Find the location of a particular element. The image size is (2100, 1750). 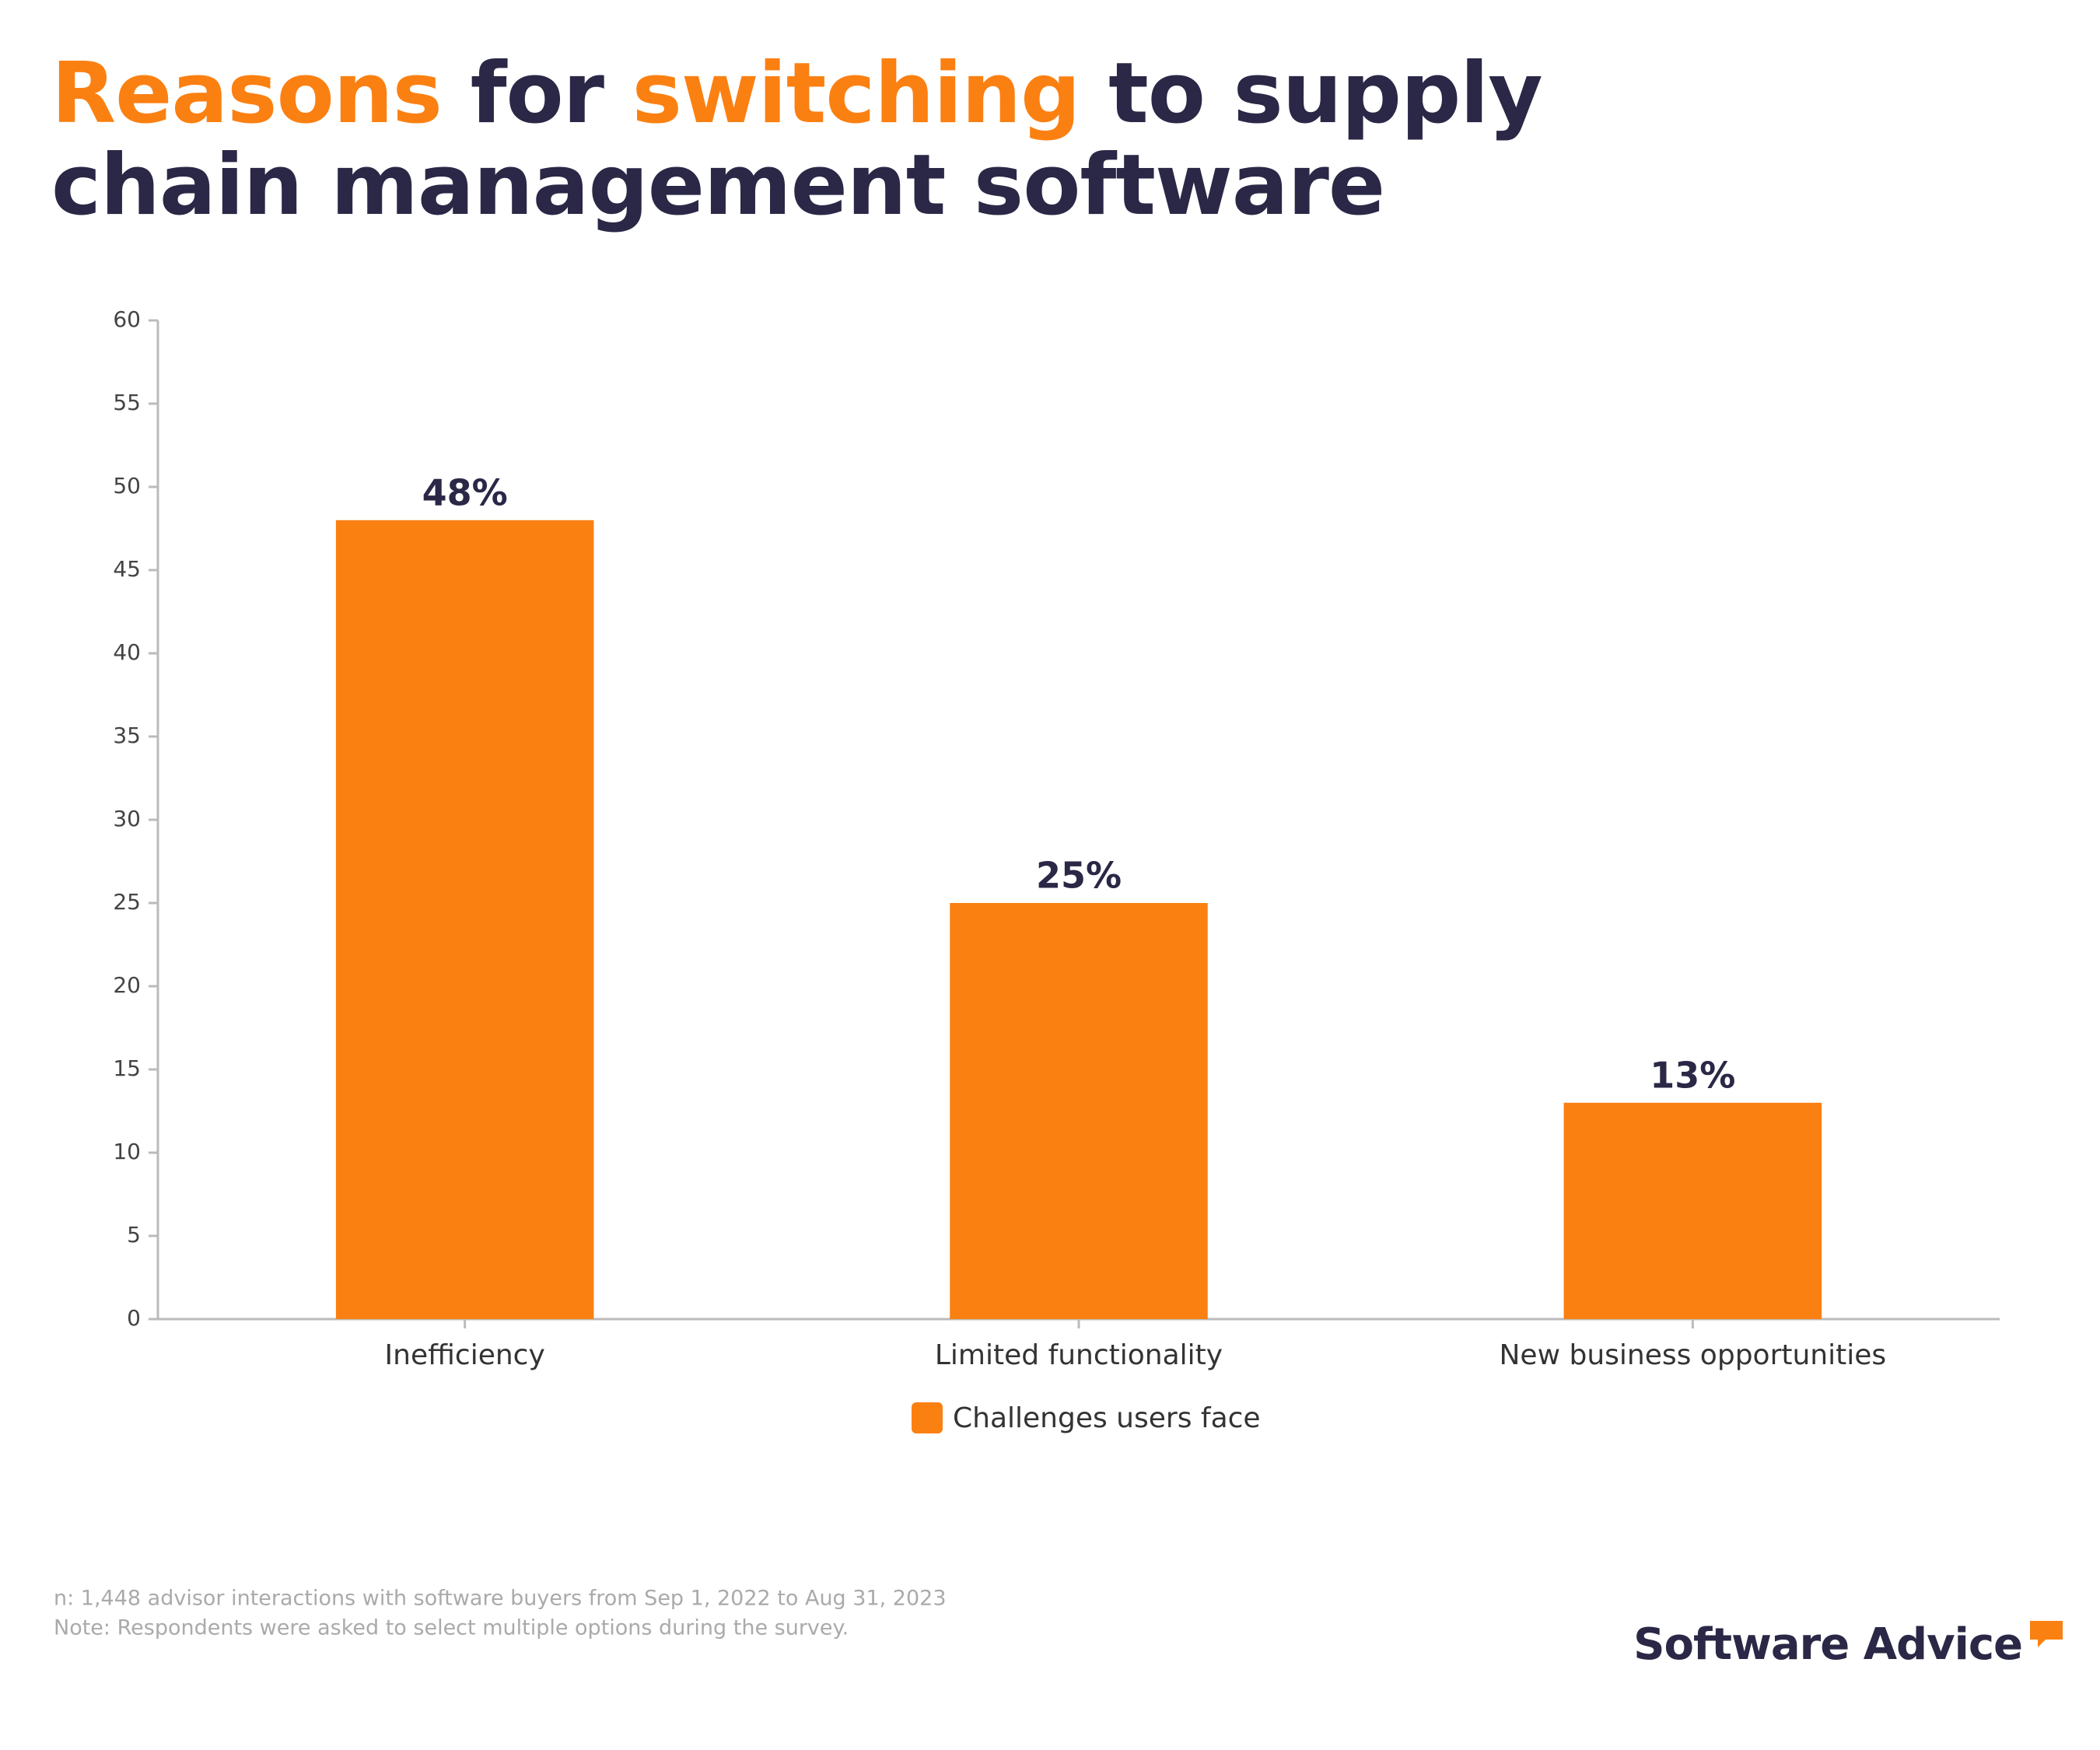

y-tick-label: 0 is located at coordinates (134, 1318).